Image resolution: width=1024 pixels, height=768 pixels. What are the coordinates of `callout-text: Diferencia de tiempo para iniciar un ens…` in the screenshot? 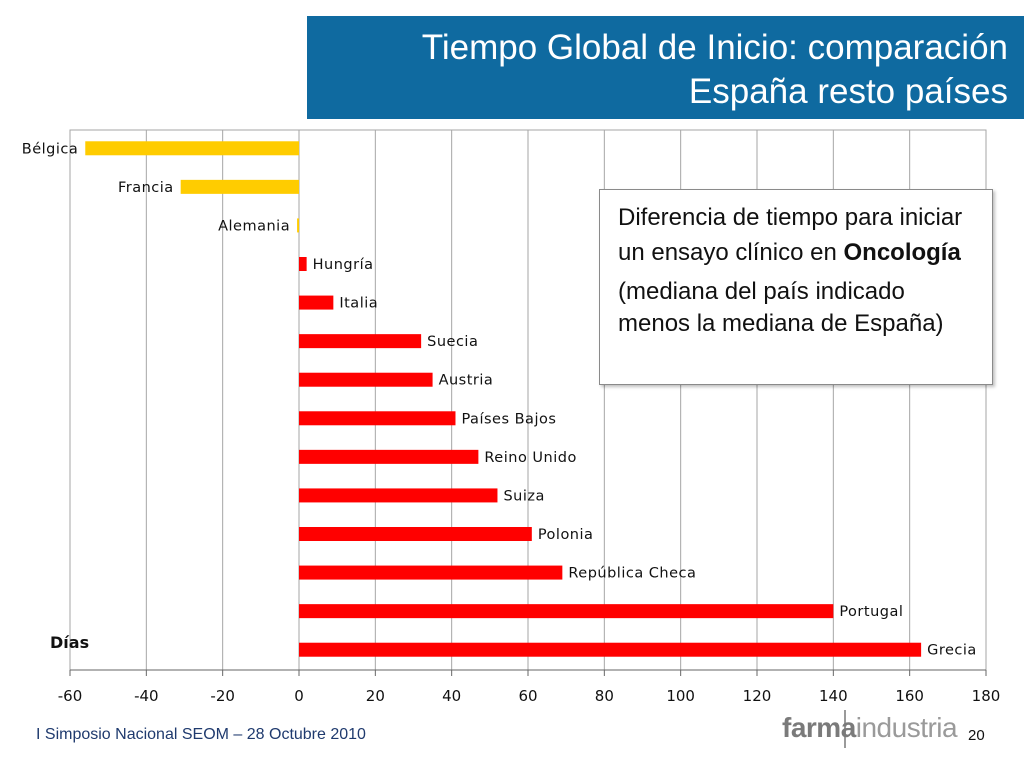 It's located at (790, 235).